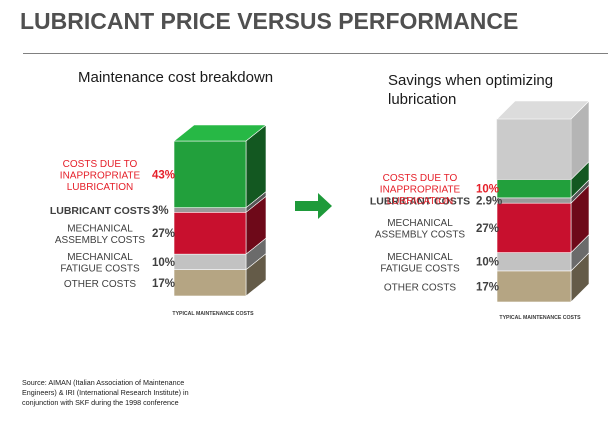 Image resolution: width=608 pixels, height=424 pixels. What do you see at coordinates (176, 77) in the screenshot?
I see `left-chart-title: Maintenance cost breakdown` at bounding box center [176, 77].